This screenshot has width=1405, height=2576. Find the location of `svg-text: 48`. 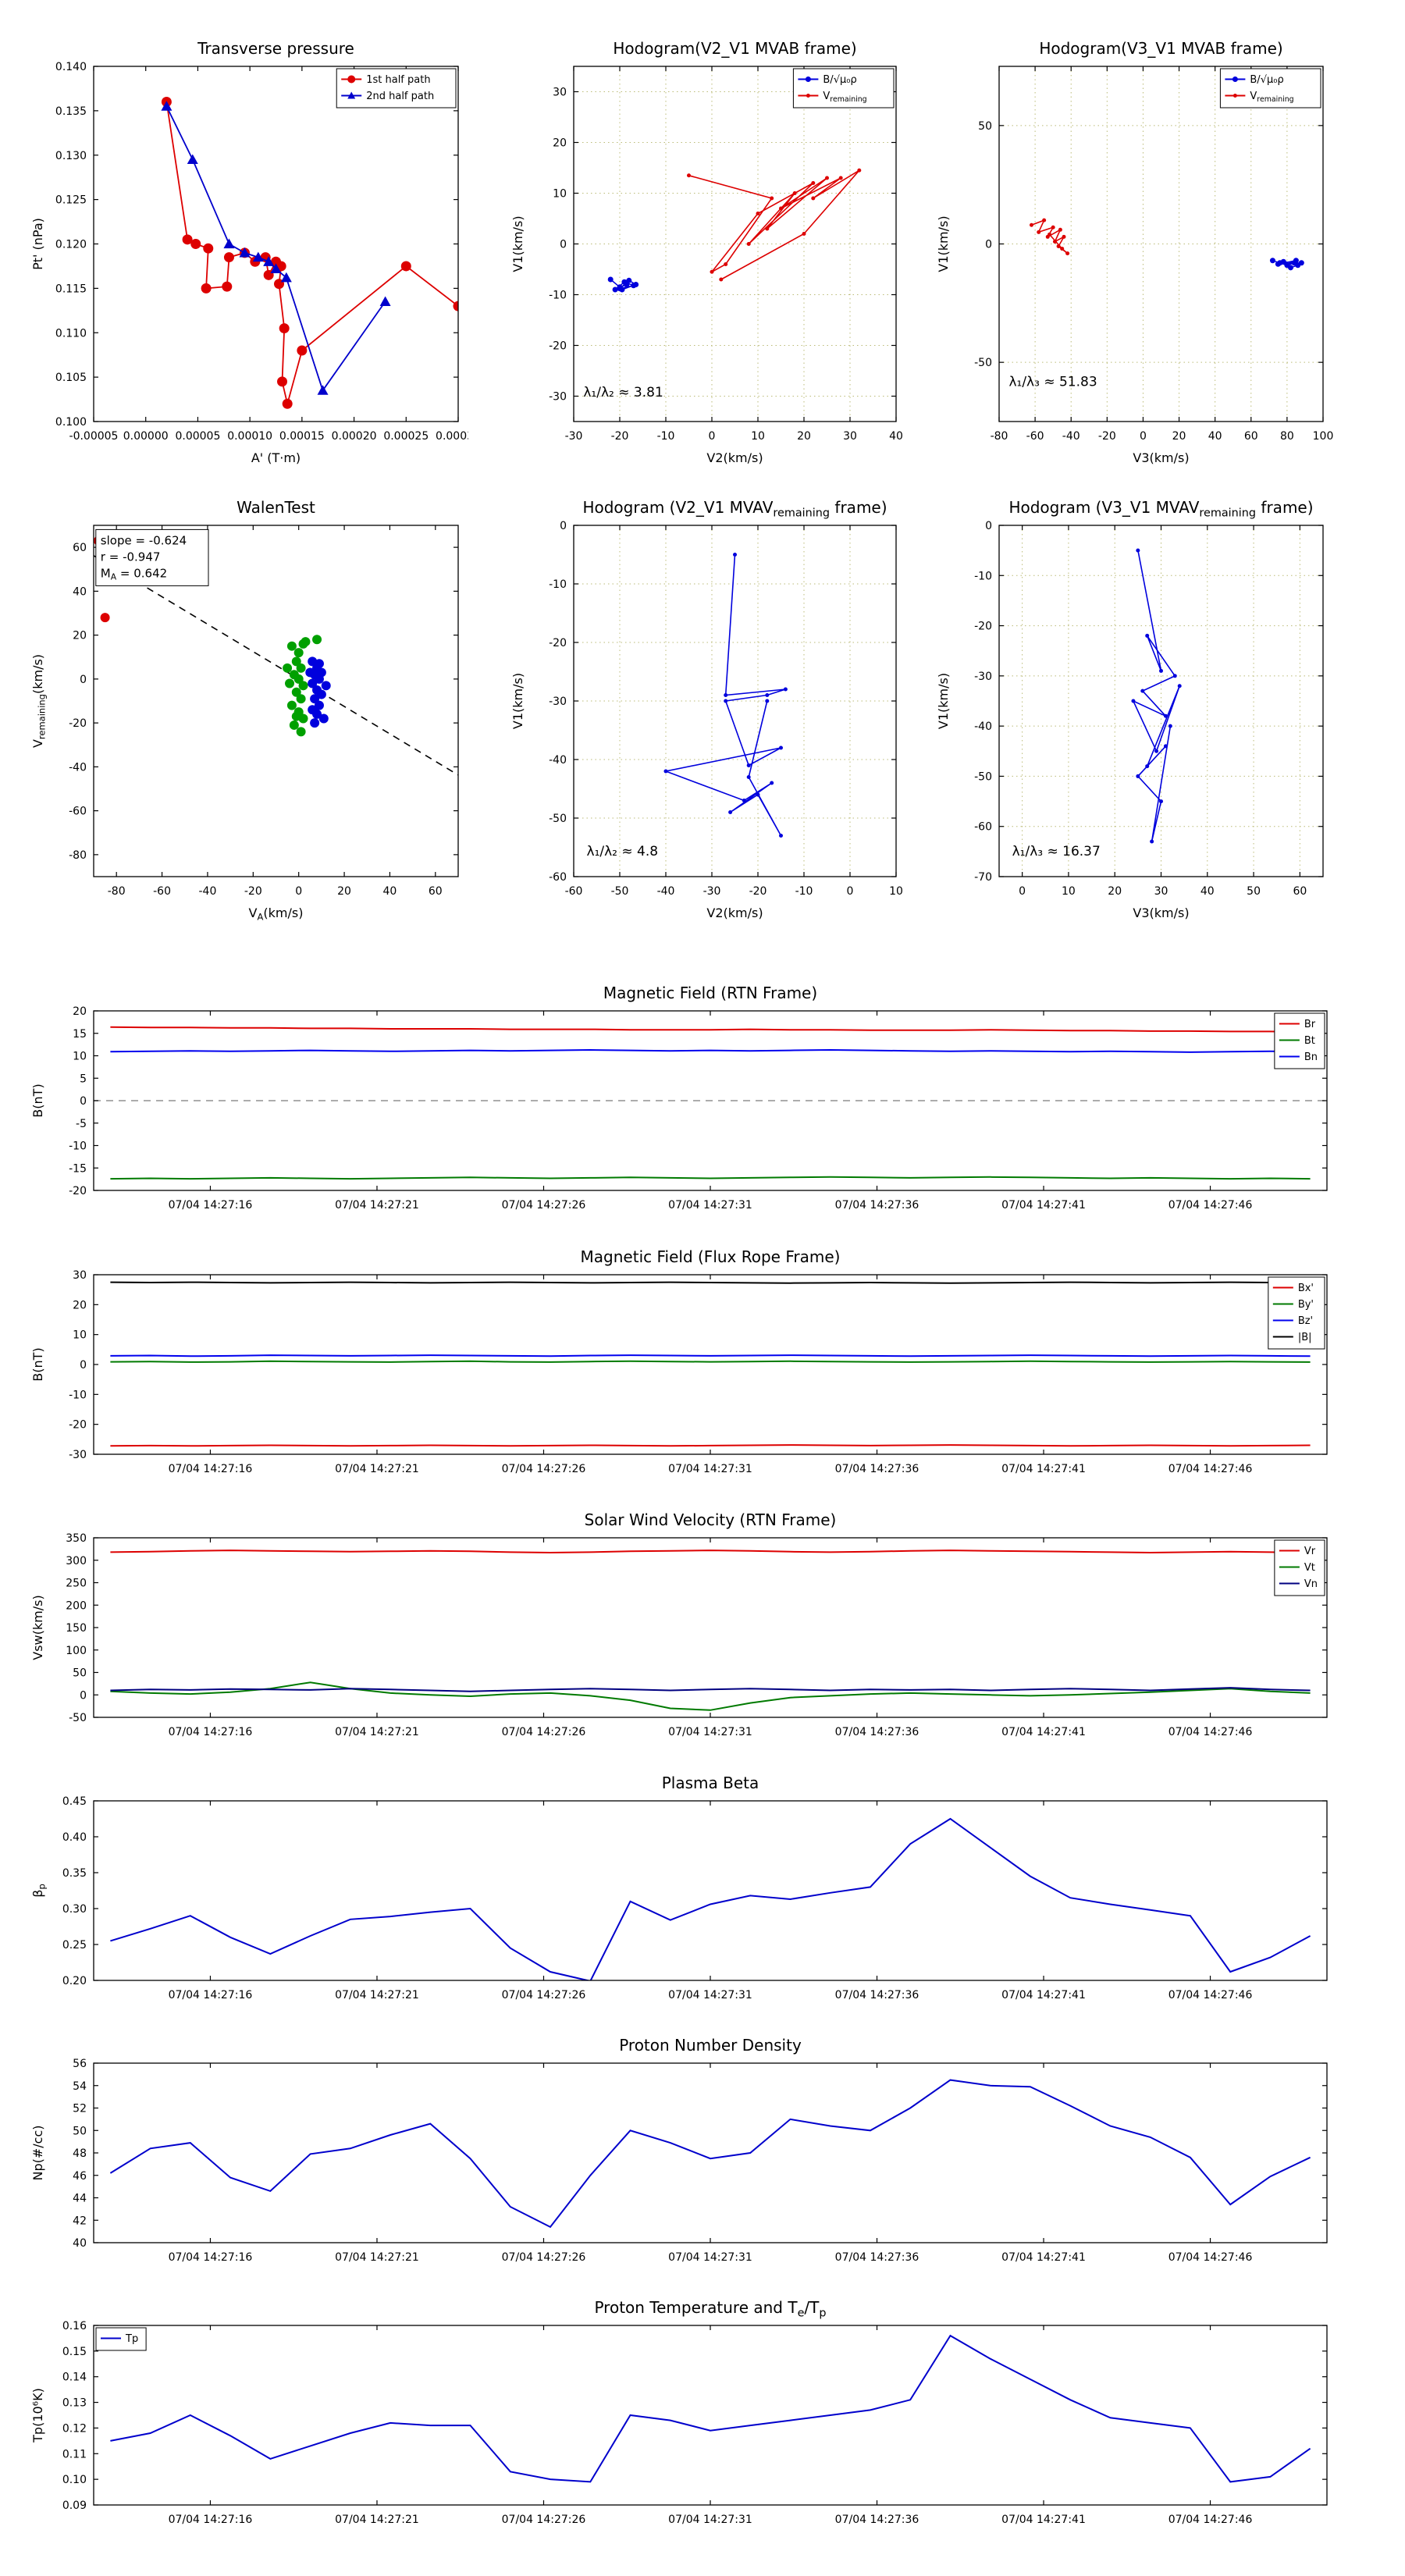

svg-text: 48 is located at coordinates (80, 2153).